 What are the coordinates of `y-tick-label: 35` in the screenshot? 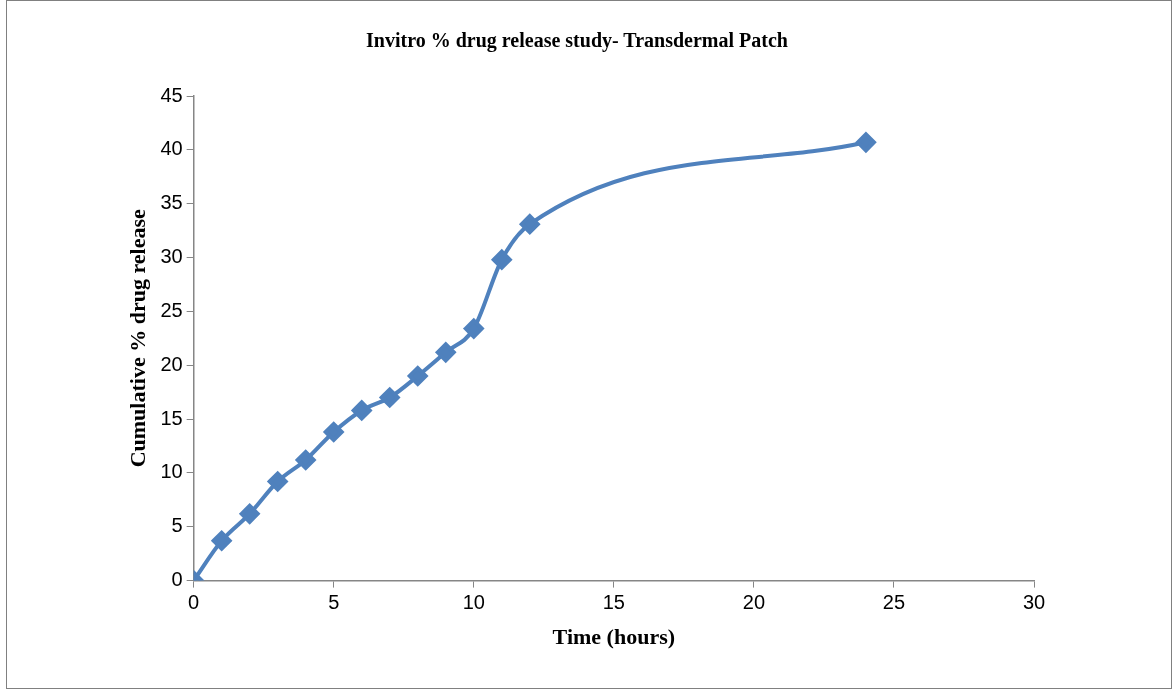 It's located at (171, 202).